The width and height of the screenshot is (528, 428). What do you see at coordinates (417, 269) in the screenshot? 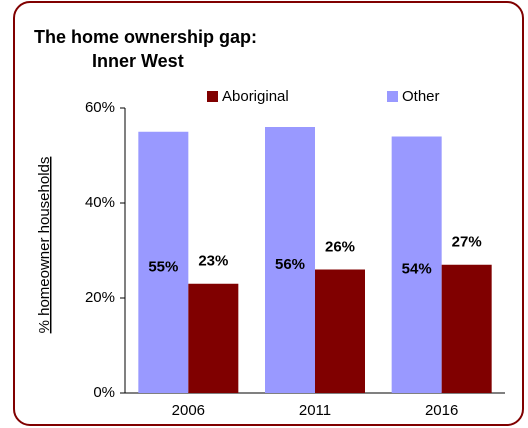
I see `value-label: 54%` at bounding box center [417, 269].